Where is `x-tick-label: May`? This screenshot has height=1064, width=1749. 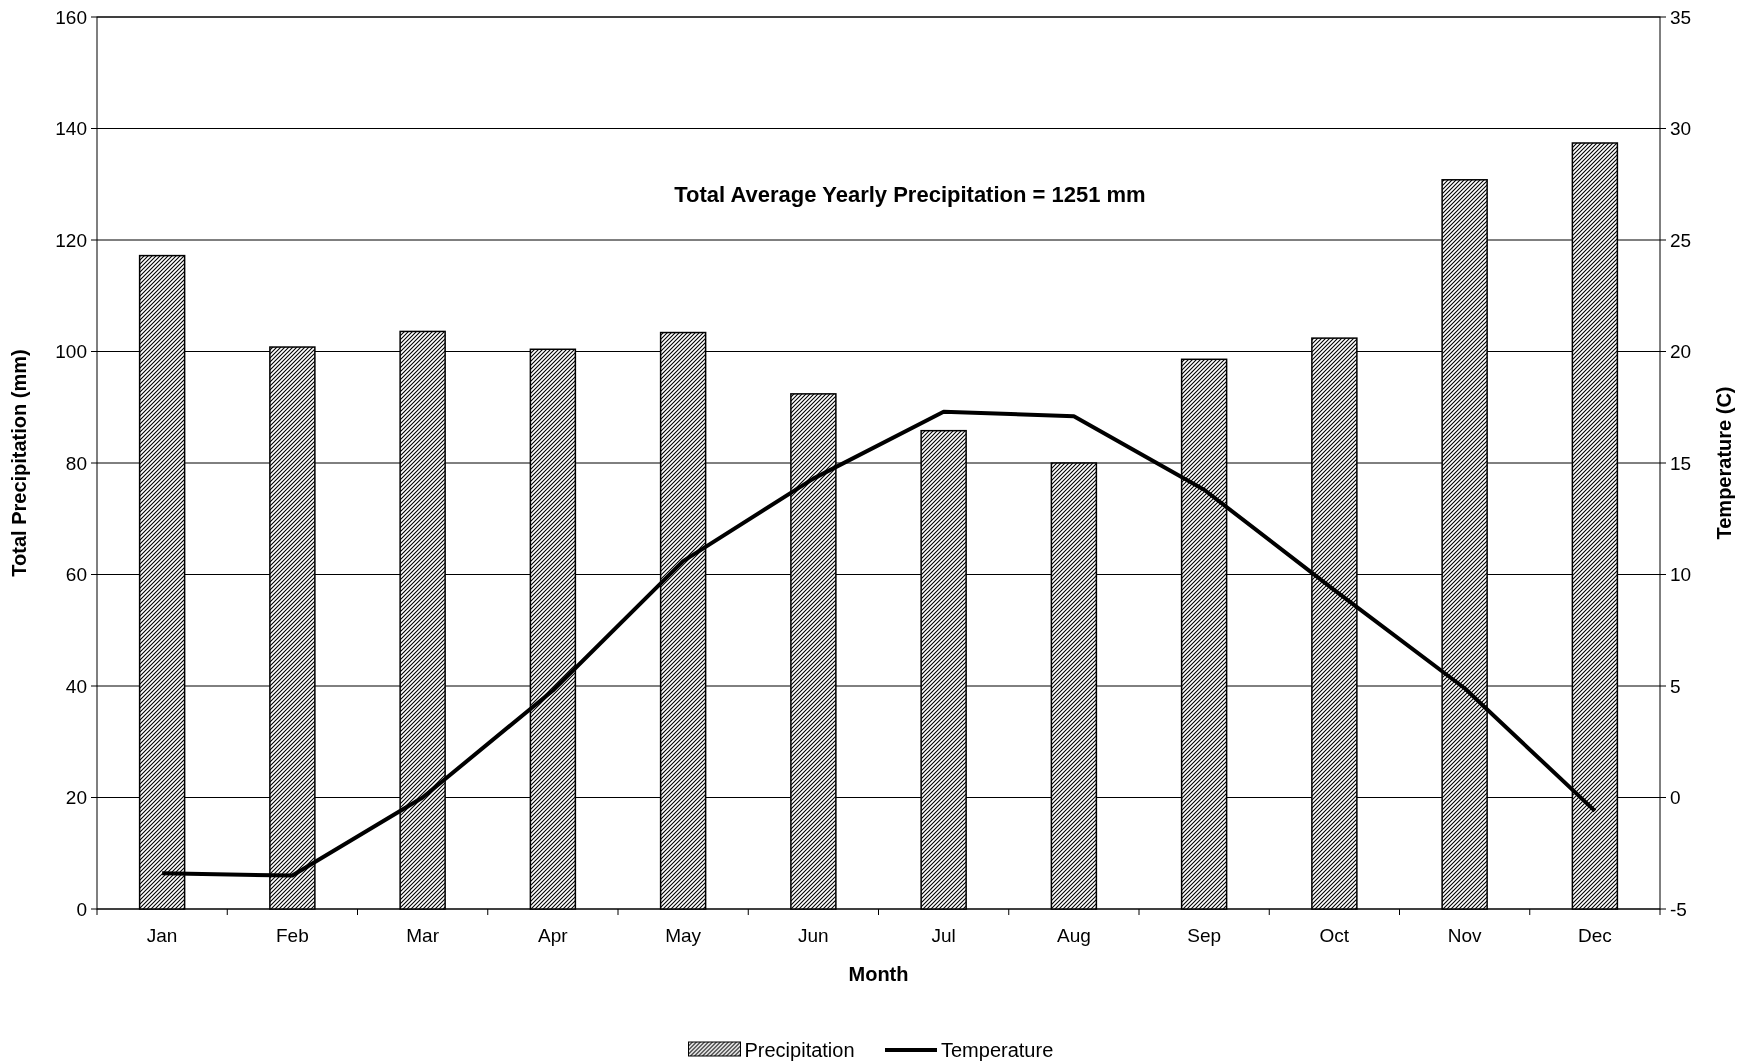 x-tick-label: May is located at coordinates (683, 935).